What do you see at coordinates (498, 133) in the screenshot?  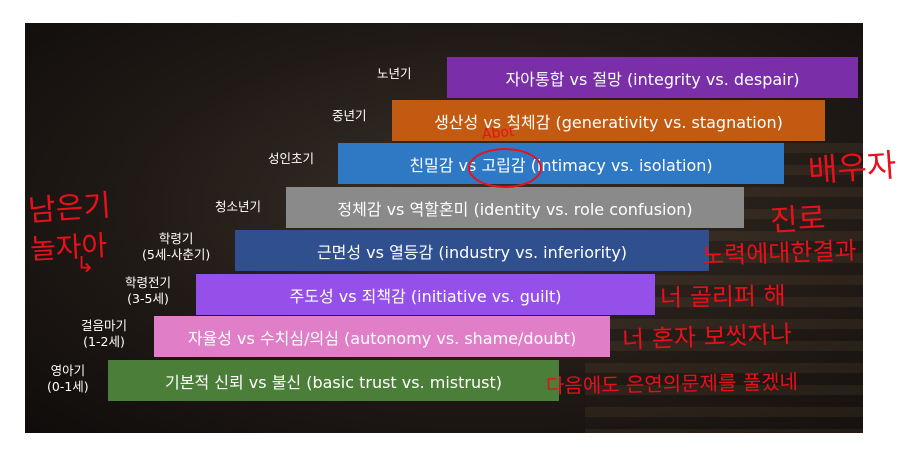 I see `handwritten-note-above: Abot` at bounding box center [498, 133].